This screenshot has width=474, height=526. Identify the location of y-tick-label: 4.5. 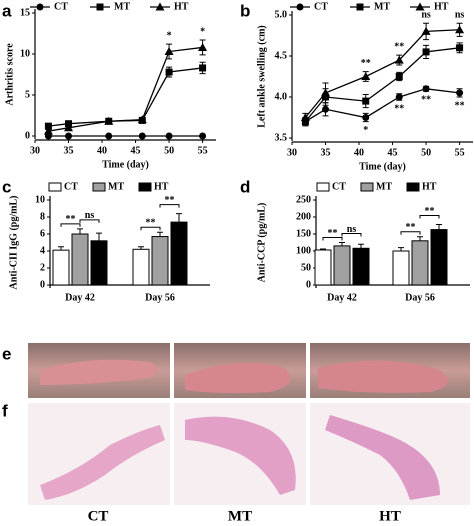
(281, 55).